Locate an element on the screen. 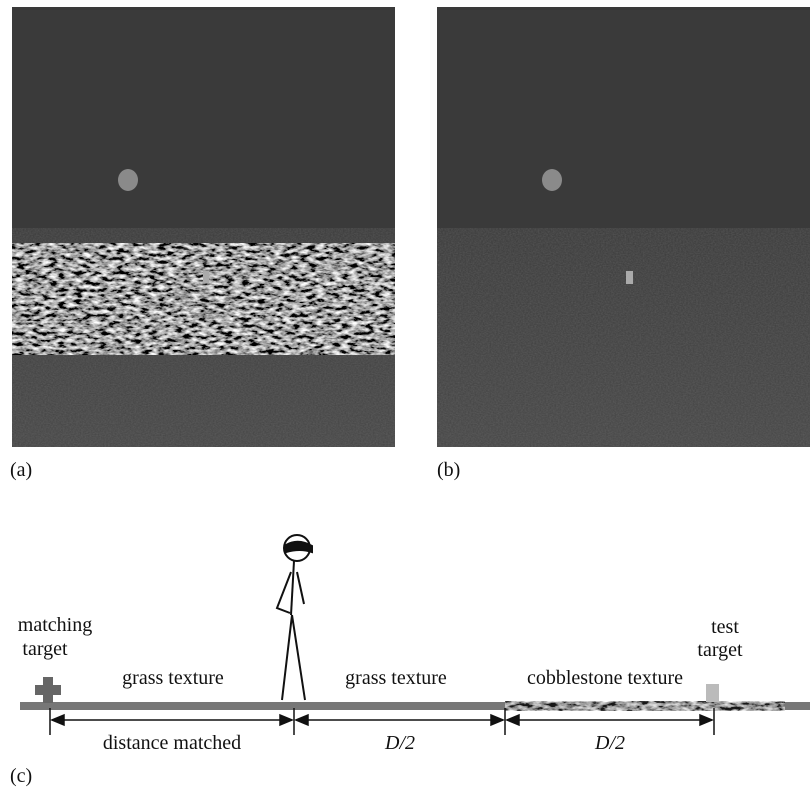 The width and height of the screenshot is (810, 789). panel-label: (b) is located at coordinates (448, 470).